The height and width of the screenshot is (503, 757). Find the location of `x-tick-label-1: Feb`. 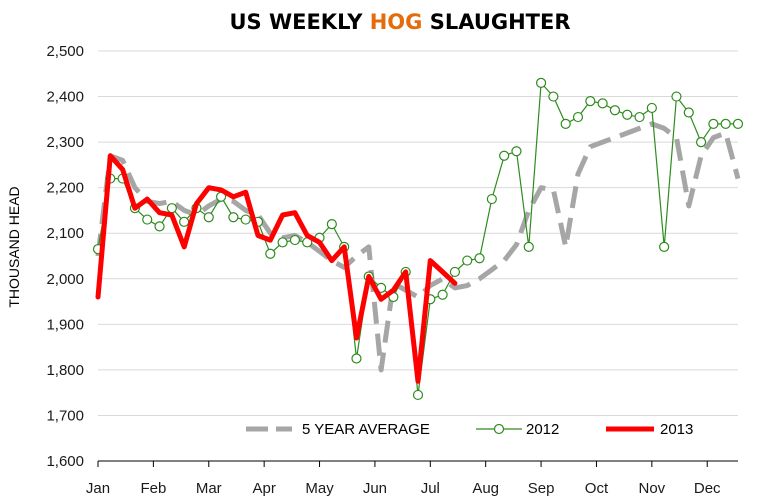

x-tick-label-1: Feb is located at coordinates (153, 488).